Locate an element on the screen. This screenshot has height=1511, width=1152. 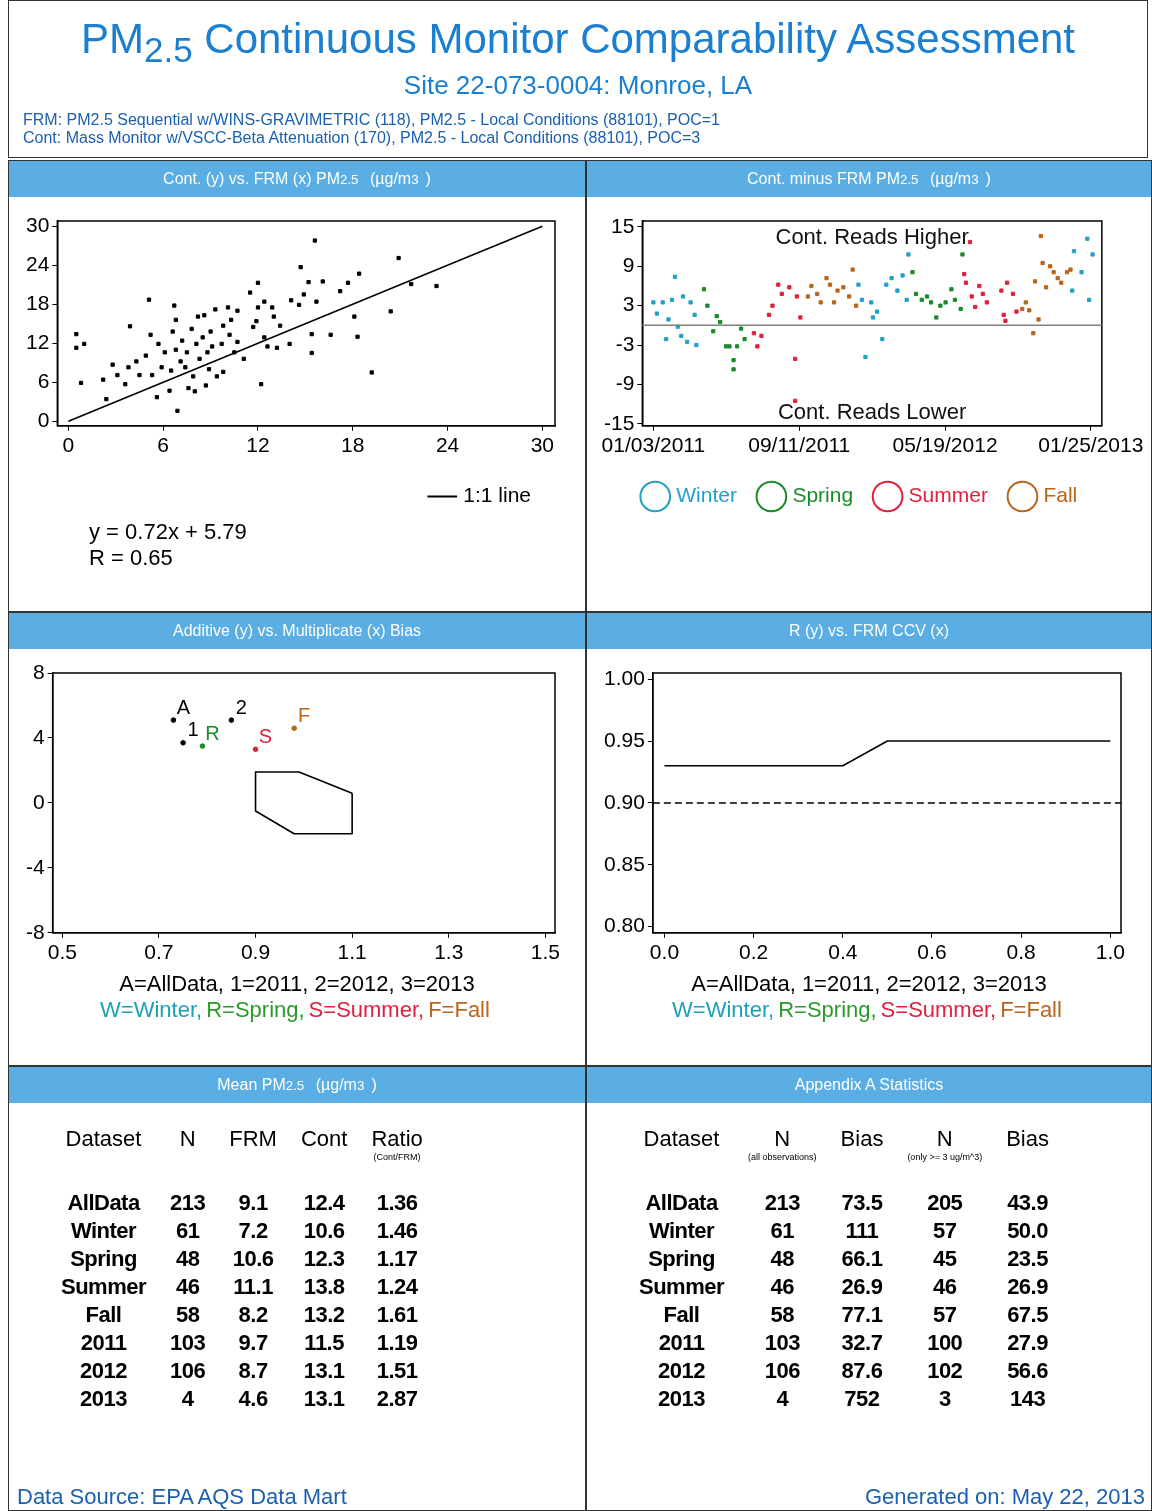
text: 9.1 is located at coordinates (253, 1202).